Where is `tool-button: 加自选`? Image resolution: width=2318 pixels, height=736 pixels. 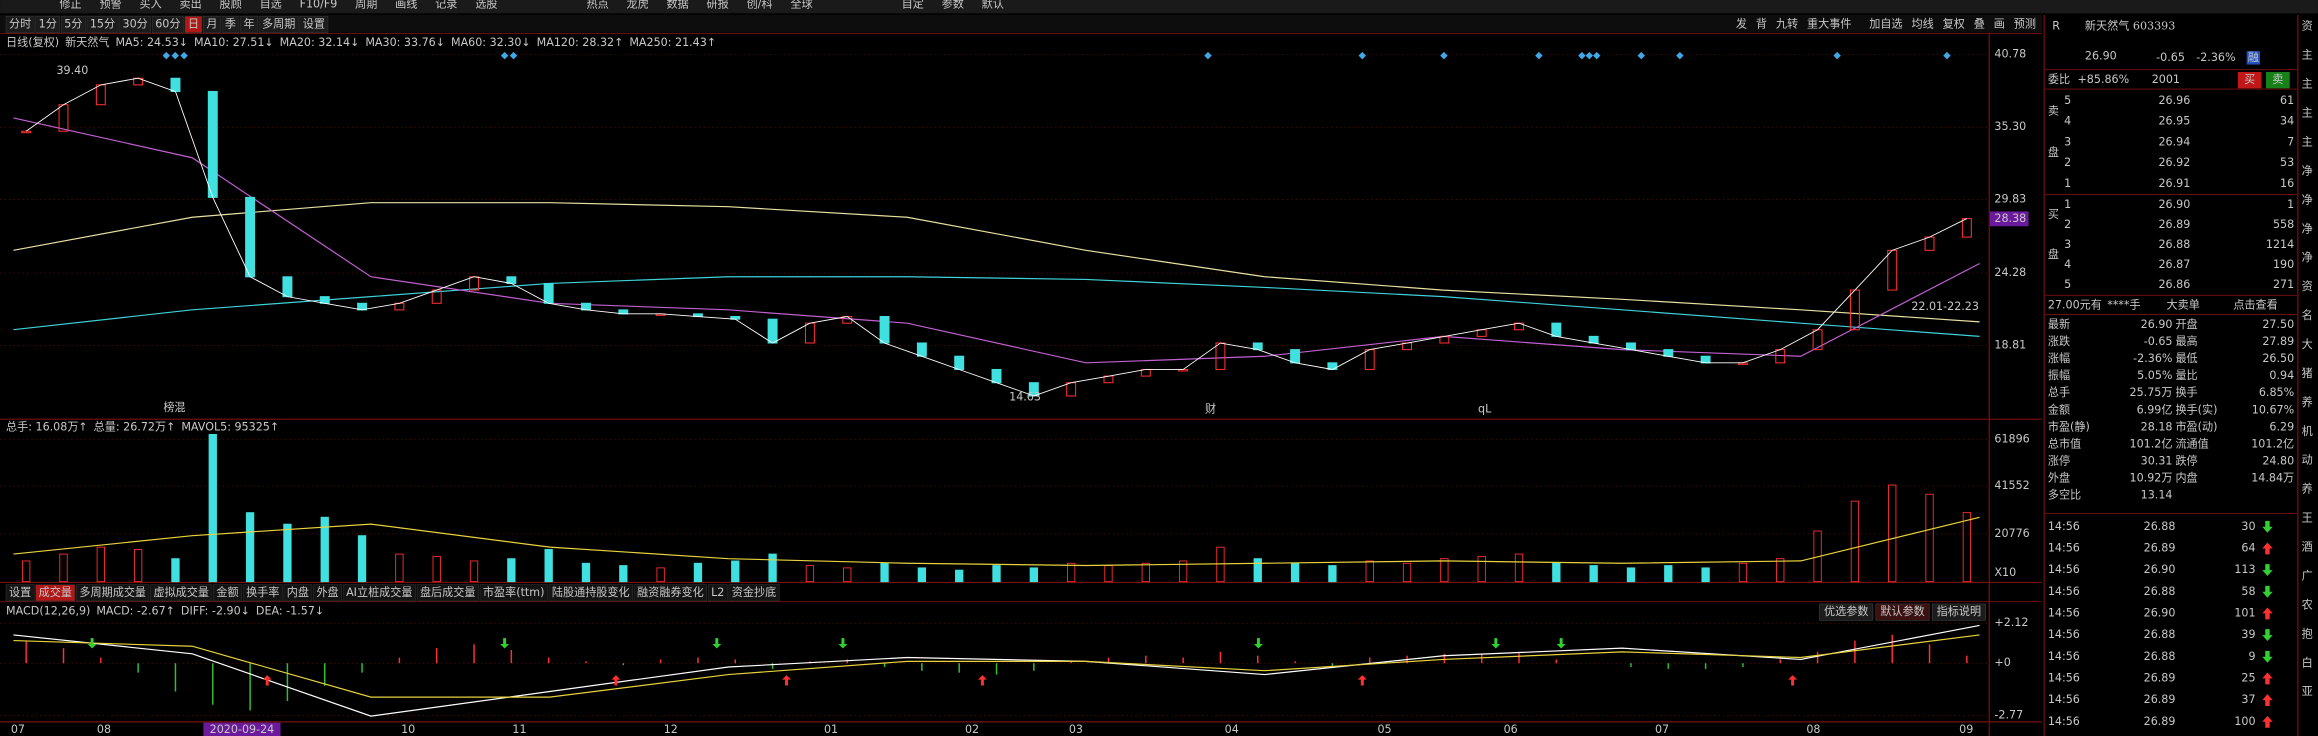
tool-button: 加自选 is located at coordinates (1885, 23).